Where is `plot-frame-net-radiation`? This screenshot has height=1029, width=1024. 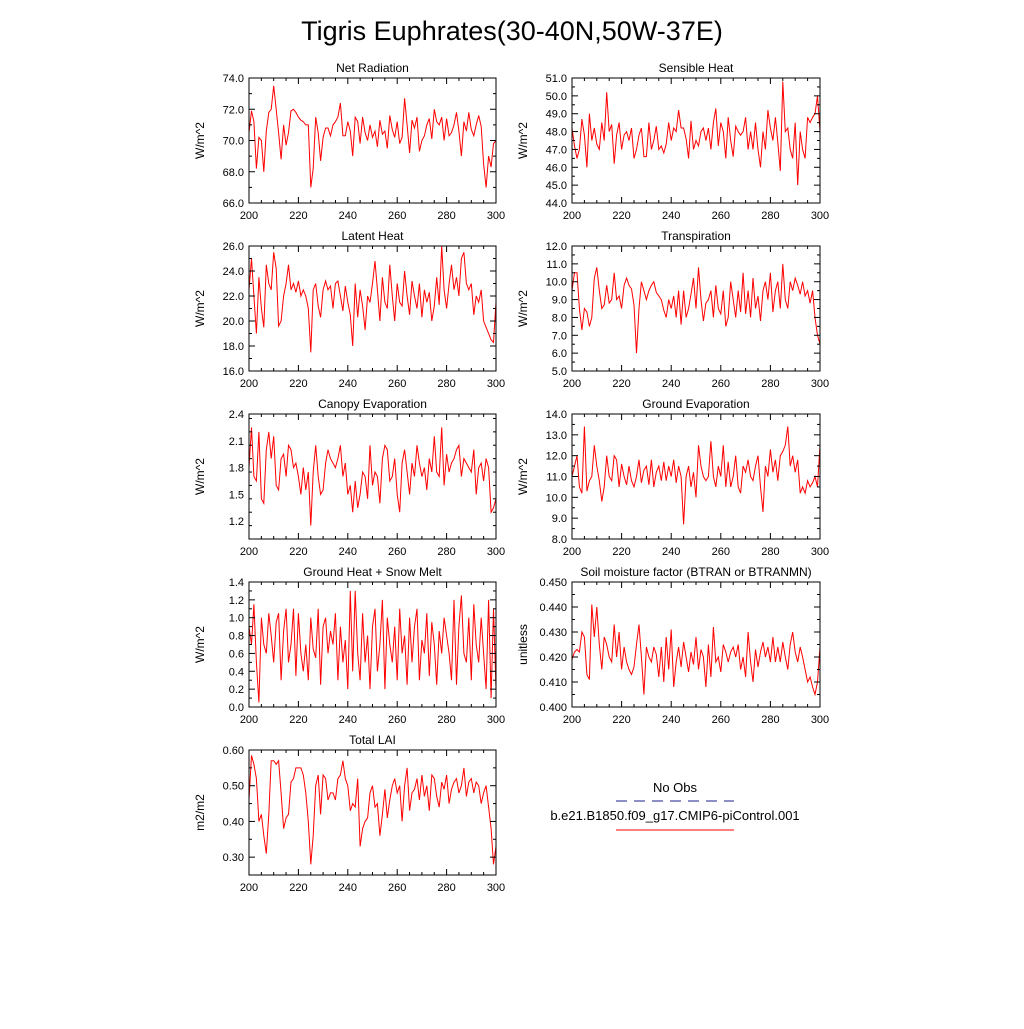 plot-frame-net-radiation is located at coordinates (372, 140).